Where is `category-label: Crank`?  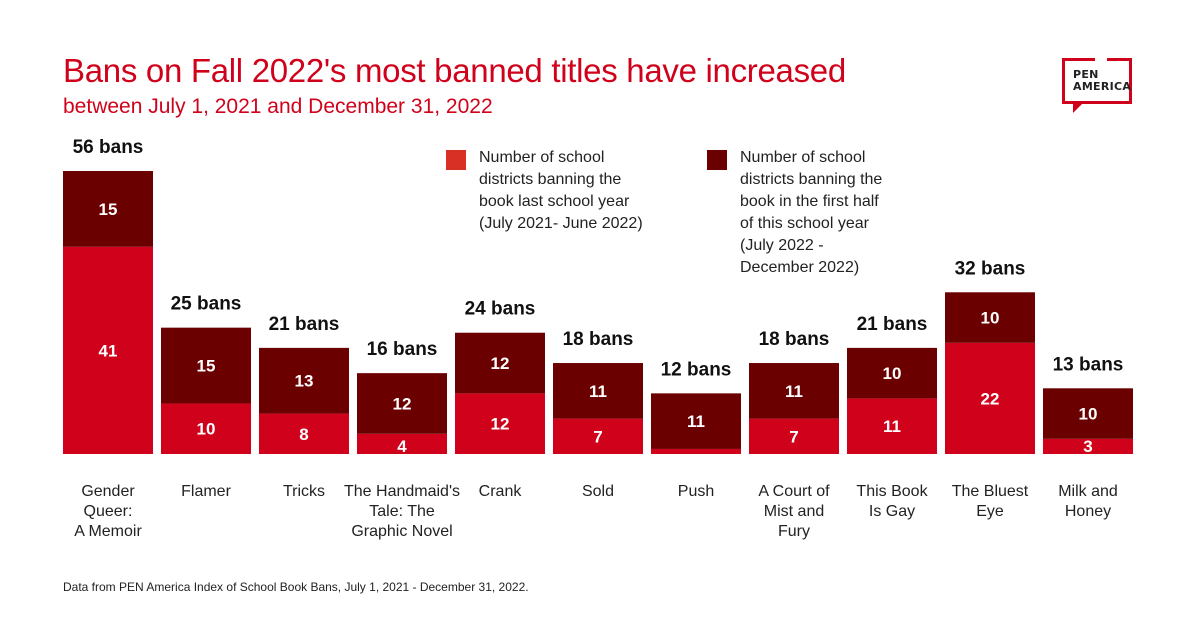 category-label: Crank is located at coordinates (501, 491).